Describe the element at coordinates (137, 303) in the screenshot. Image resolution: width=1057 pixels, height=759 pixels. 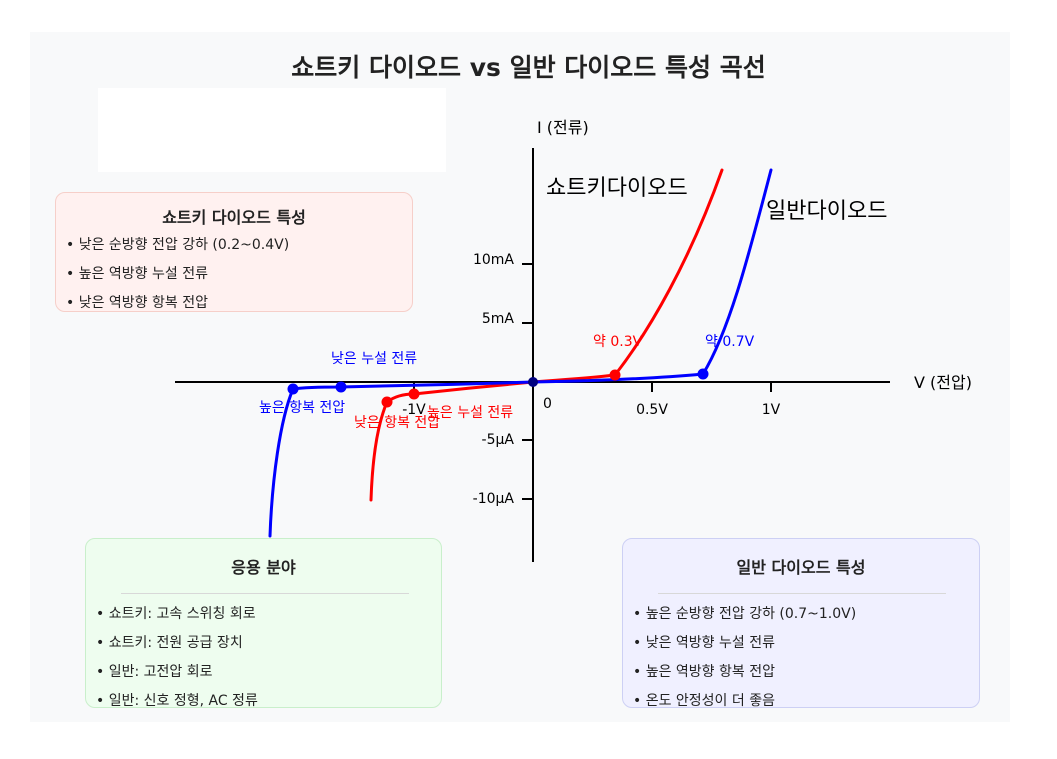
I see `schottky-card-item: • 낮은 역방향 항복 전압` at that location.